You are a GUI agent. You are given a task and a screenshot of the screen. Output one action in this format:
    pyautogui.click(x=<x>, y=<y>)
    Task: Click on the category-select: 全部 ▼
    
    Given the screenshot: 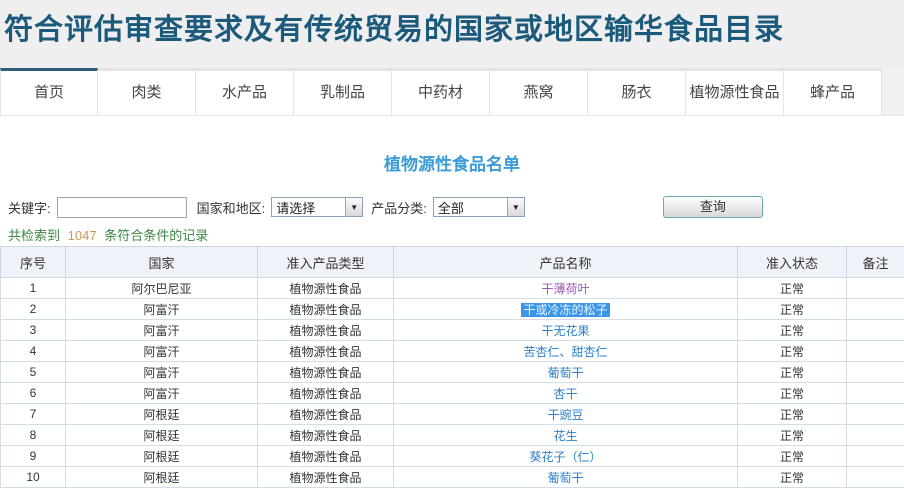 What is the action you would take?
    pyautogui.click(x=478, y=207)
    